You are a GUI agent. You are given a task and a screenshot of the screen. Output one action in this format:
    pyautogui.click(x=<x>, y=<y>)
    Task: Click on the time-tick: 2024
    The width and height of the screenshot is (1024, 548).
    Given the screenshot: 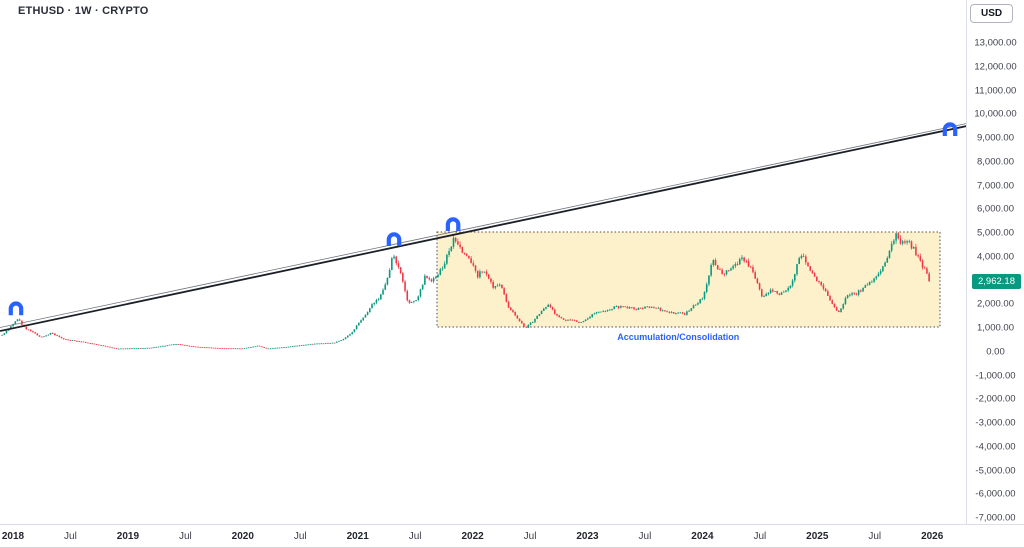 What is the action you would take?
    pyautogui.click(x=702, y=536)
    